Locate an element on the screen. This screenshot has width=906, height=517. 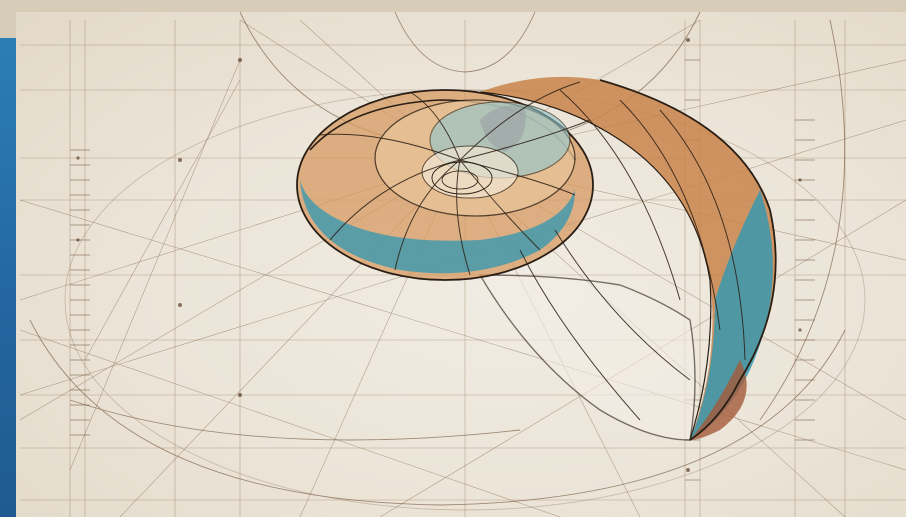
tick-ladder-left is located at coordinates (80, 292).